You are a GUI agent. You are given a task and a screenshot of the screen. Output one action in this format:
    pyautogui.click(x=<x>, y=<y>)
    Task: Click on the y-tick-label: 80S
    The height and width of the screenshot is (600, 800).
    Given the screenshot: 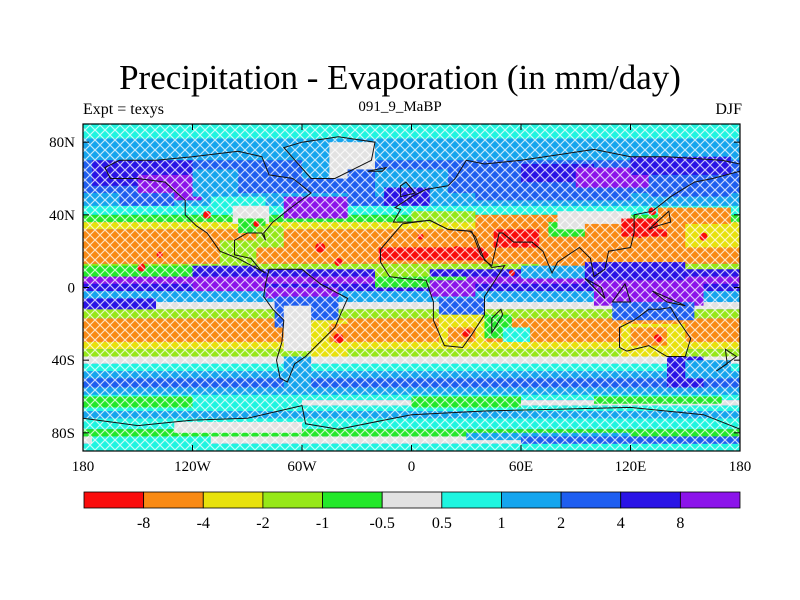 What is the action you would take?
    pyautogui.click(x=63, y=434)
    